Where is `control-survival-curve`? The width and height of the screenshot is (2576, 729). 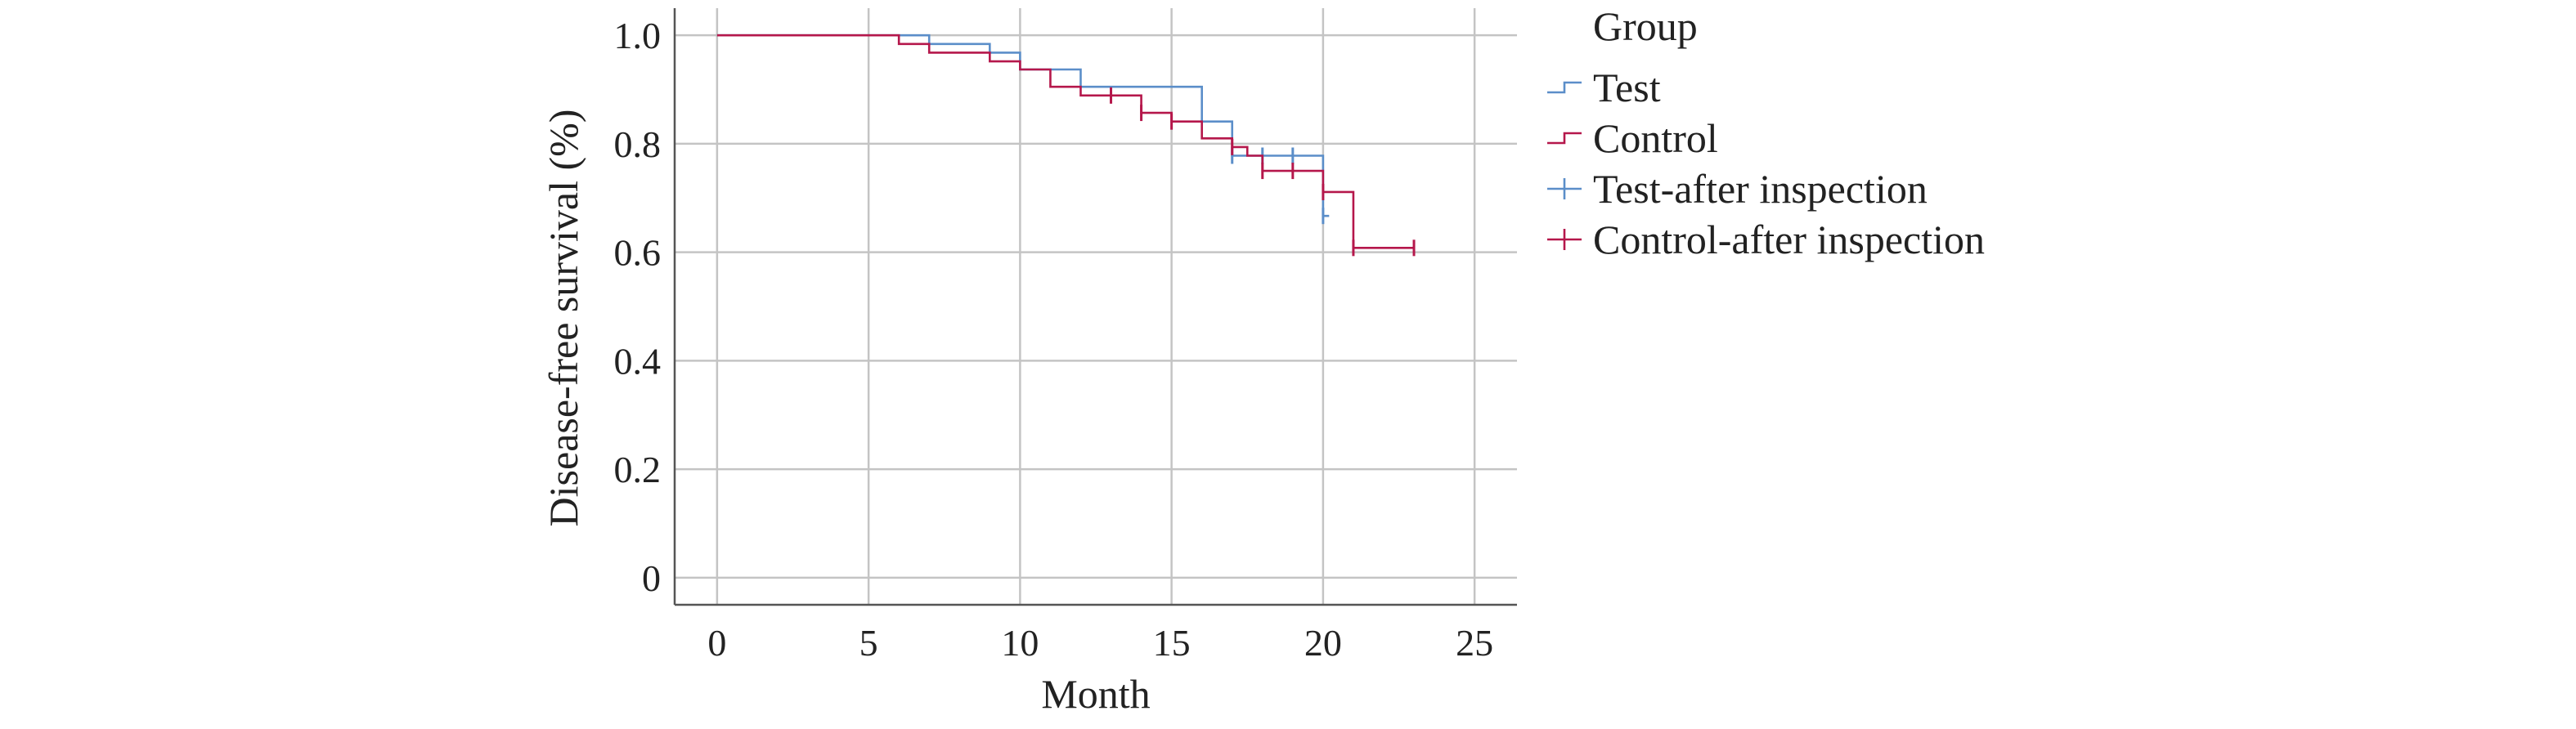 control-survival-curve is located at coordinates (1066, 141).